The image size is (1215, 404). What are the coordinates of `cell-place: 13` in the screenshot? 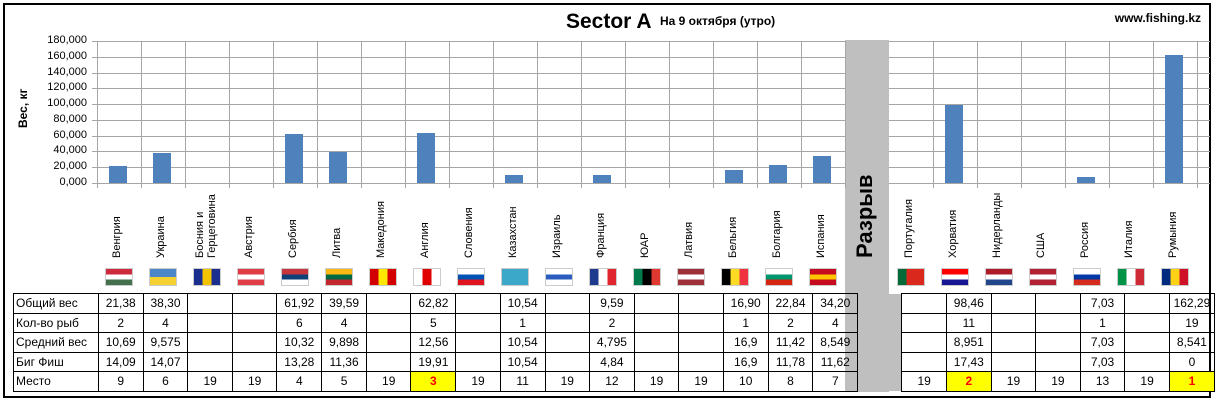 It's located at (1102, 381).